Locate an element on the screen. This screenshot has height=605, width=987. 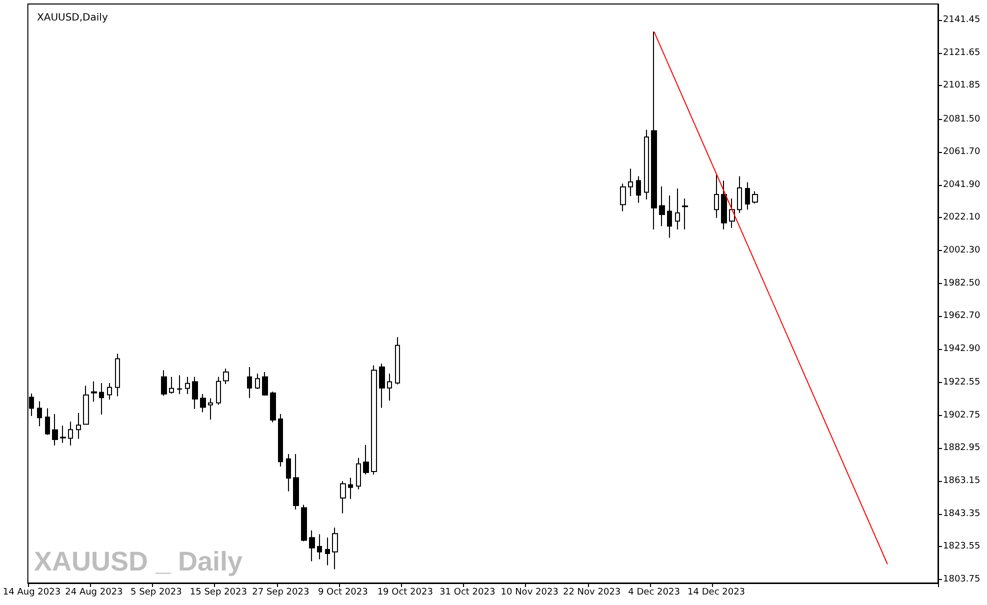
x-tick-label: 14 Dec 2023 is located at coordinates (717, 593).